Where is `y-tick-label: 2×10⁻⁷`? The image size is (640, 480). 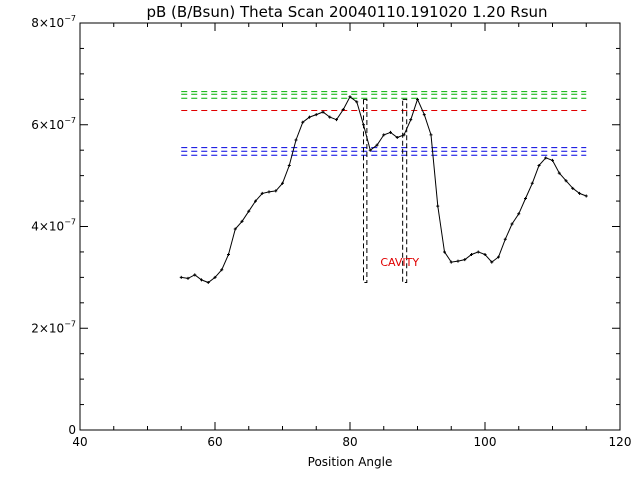
y-tick-label: 2×10⁻⁷ is located at coordinates (53, 327).